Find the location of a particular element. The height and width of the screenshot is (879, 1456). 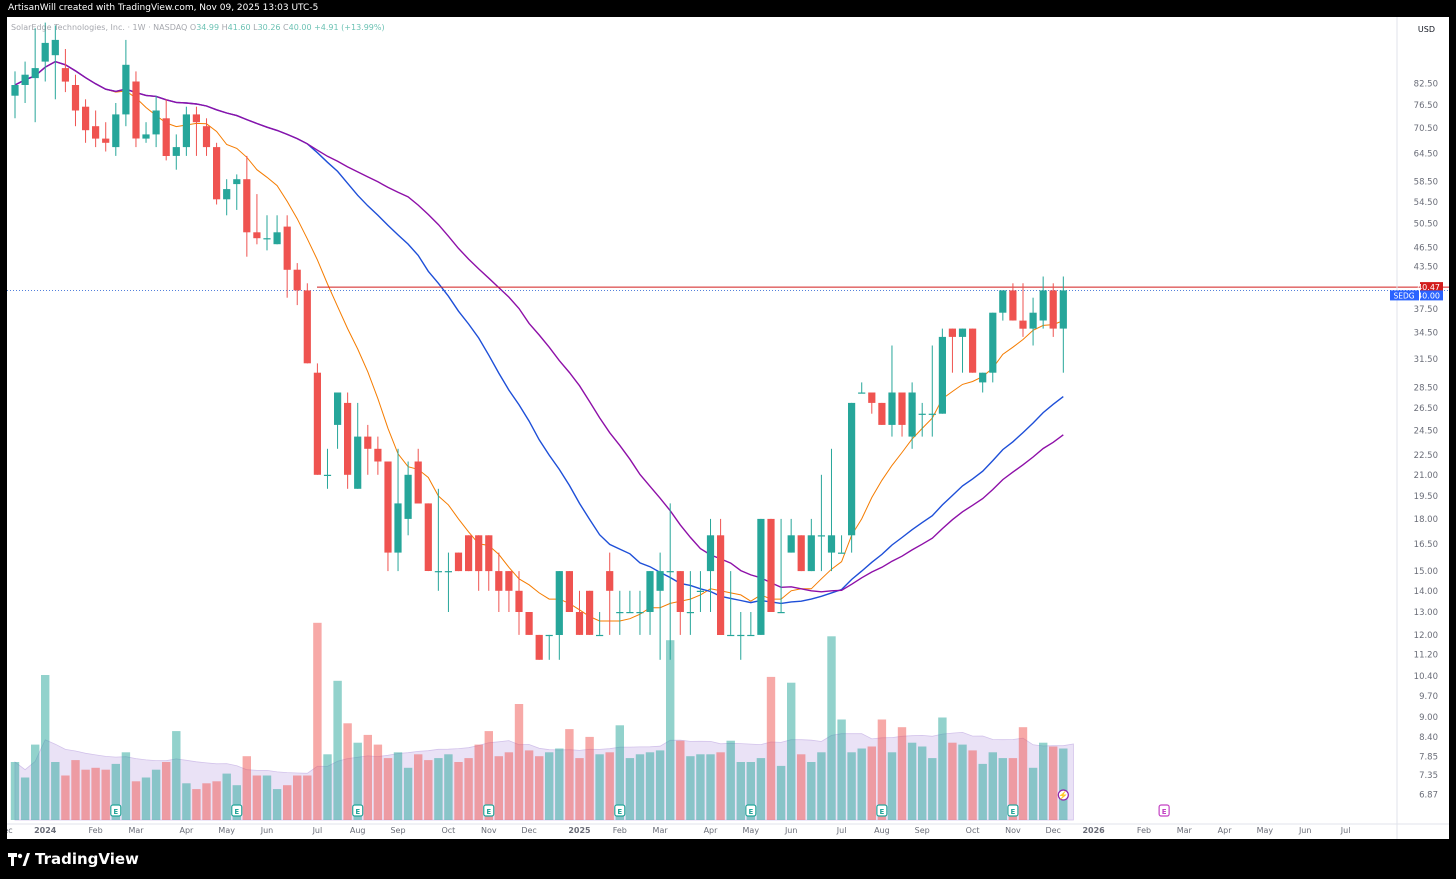

price-label-box is located at coordinates (1431, 295).